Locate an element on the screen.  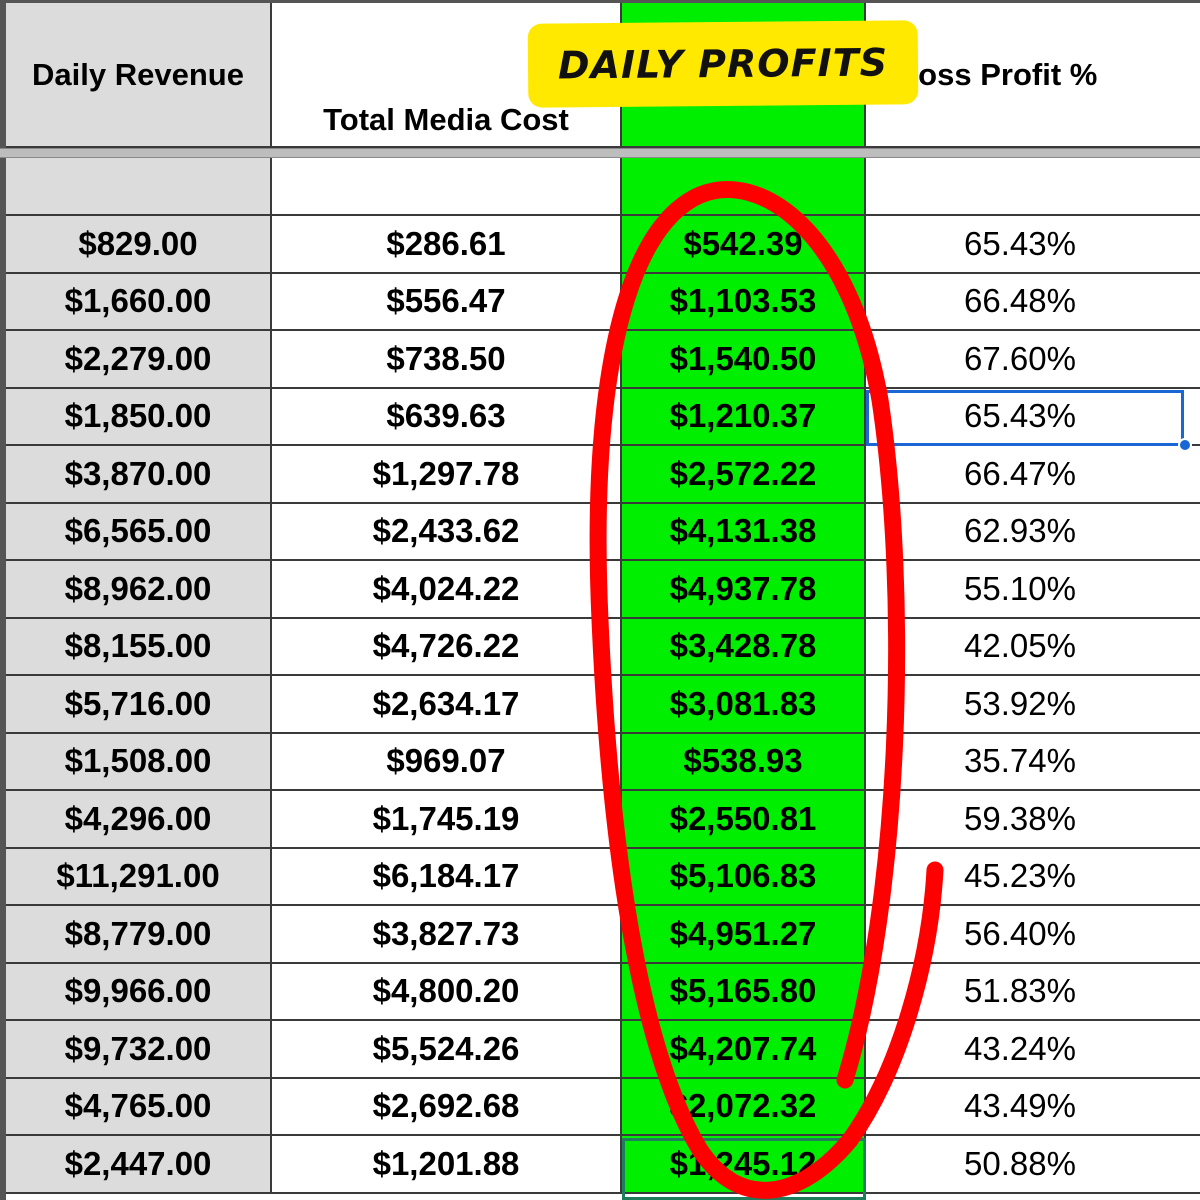
cell-total-media-cost: $3,827.73 is located at coordinates (447, 935).